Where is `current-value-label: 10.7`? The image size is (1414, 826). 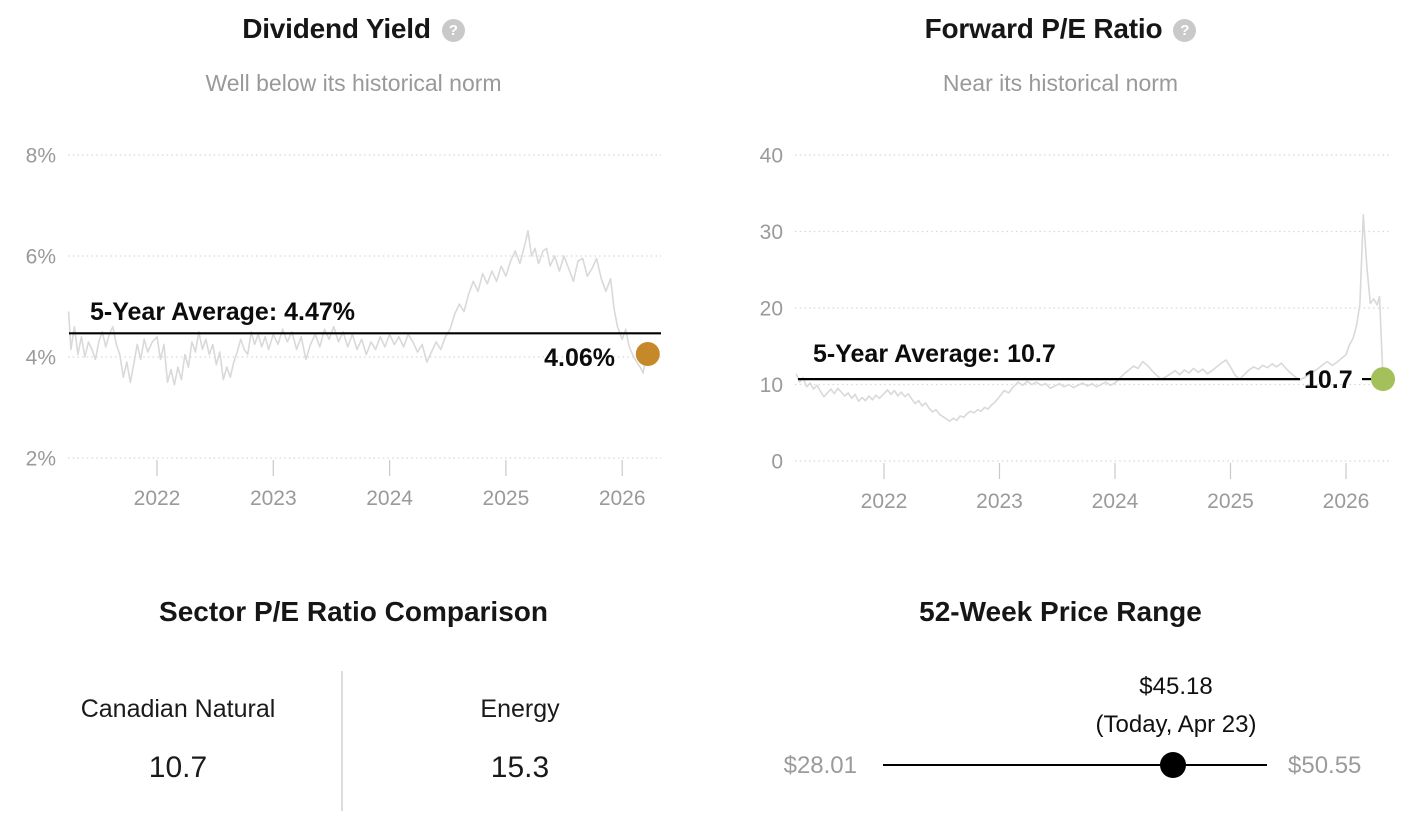
current-value-label: 10.7 is located at coordinates (1328, 380).